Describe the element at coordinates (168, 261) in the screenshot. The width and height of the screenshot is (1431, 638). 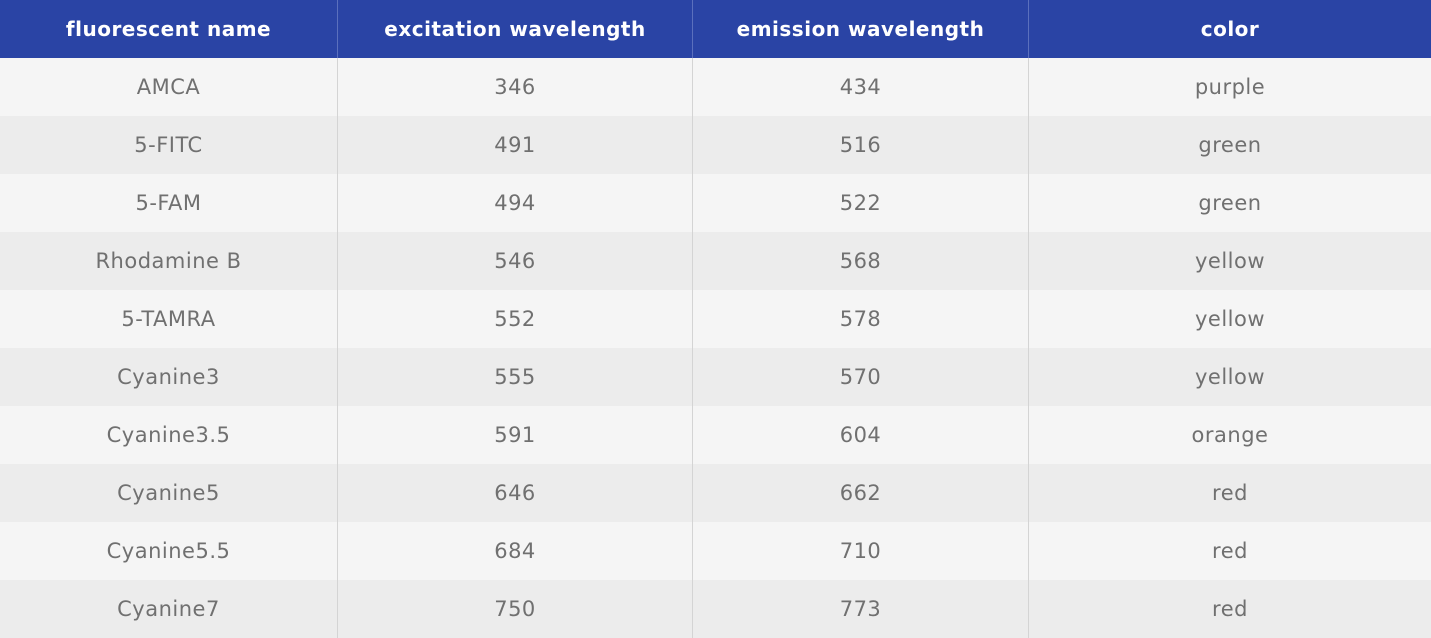
I see `table-cell: Rhodamine B` at that location.